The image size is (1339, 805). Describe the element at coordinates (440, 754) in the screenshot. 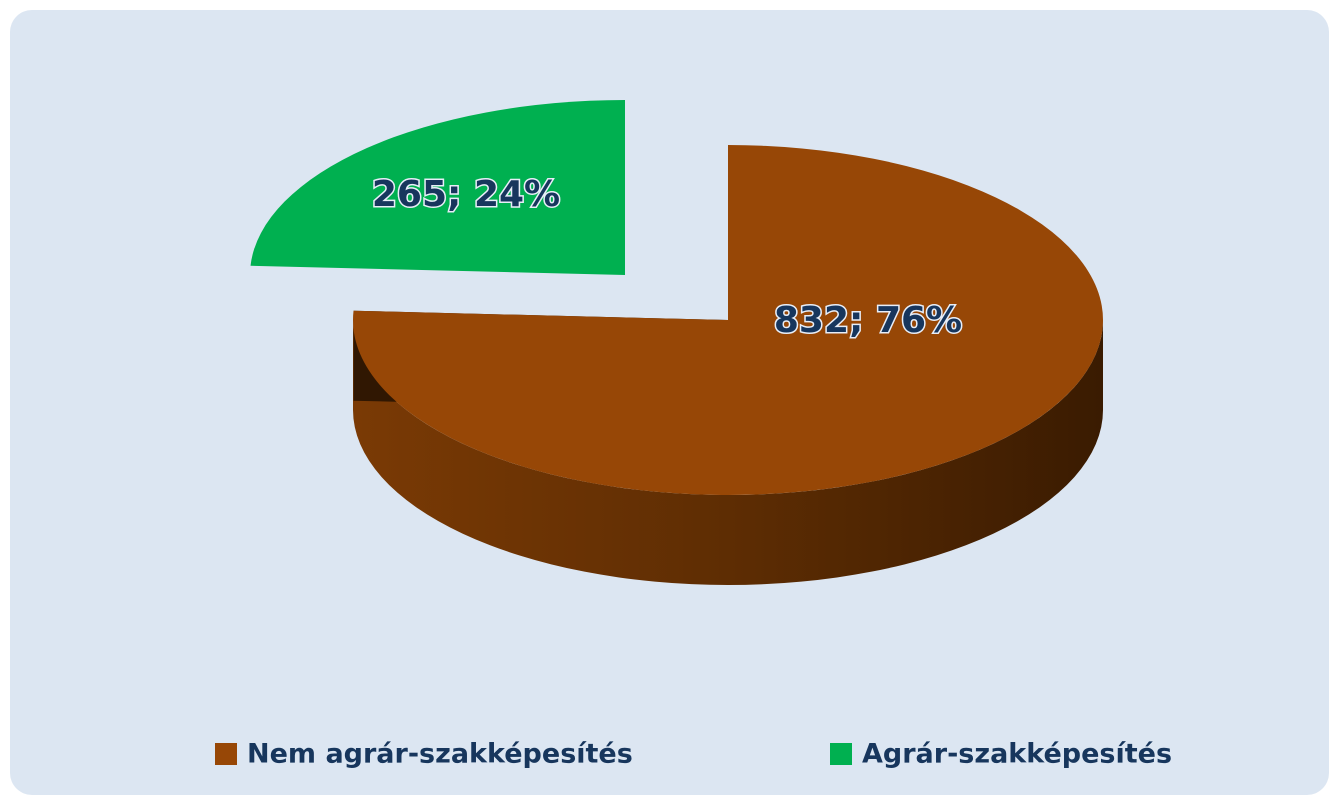

I see `legend-label: Nem agrár-szakképesítés` at that location.